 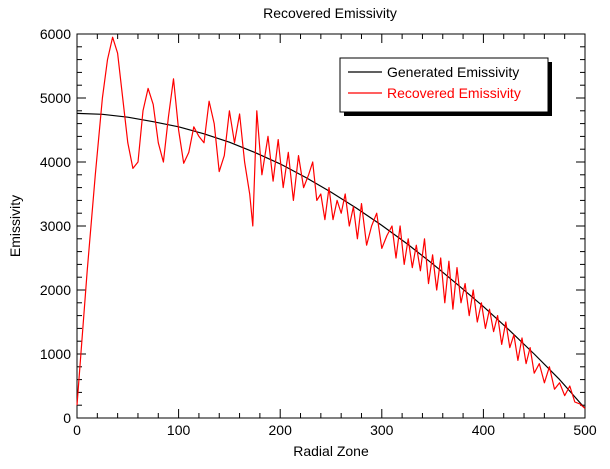 What do you see at coordinates (55, 162) in the screenshot?
I see `y-tick-label: 4000` at bounding box center [55, 162].